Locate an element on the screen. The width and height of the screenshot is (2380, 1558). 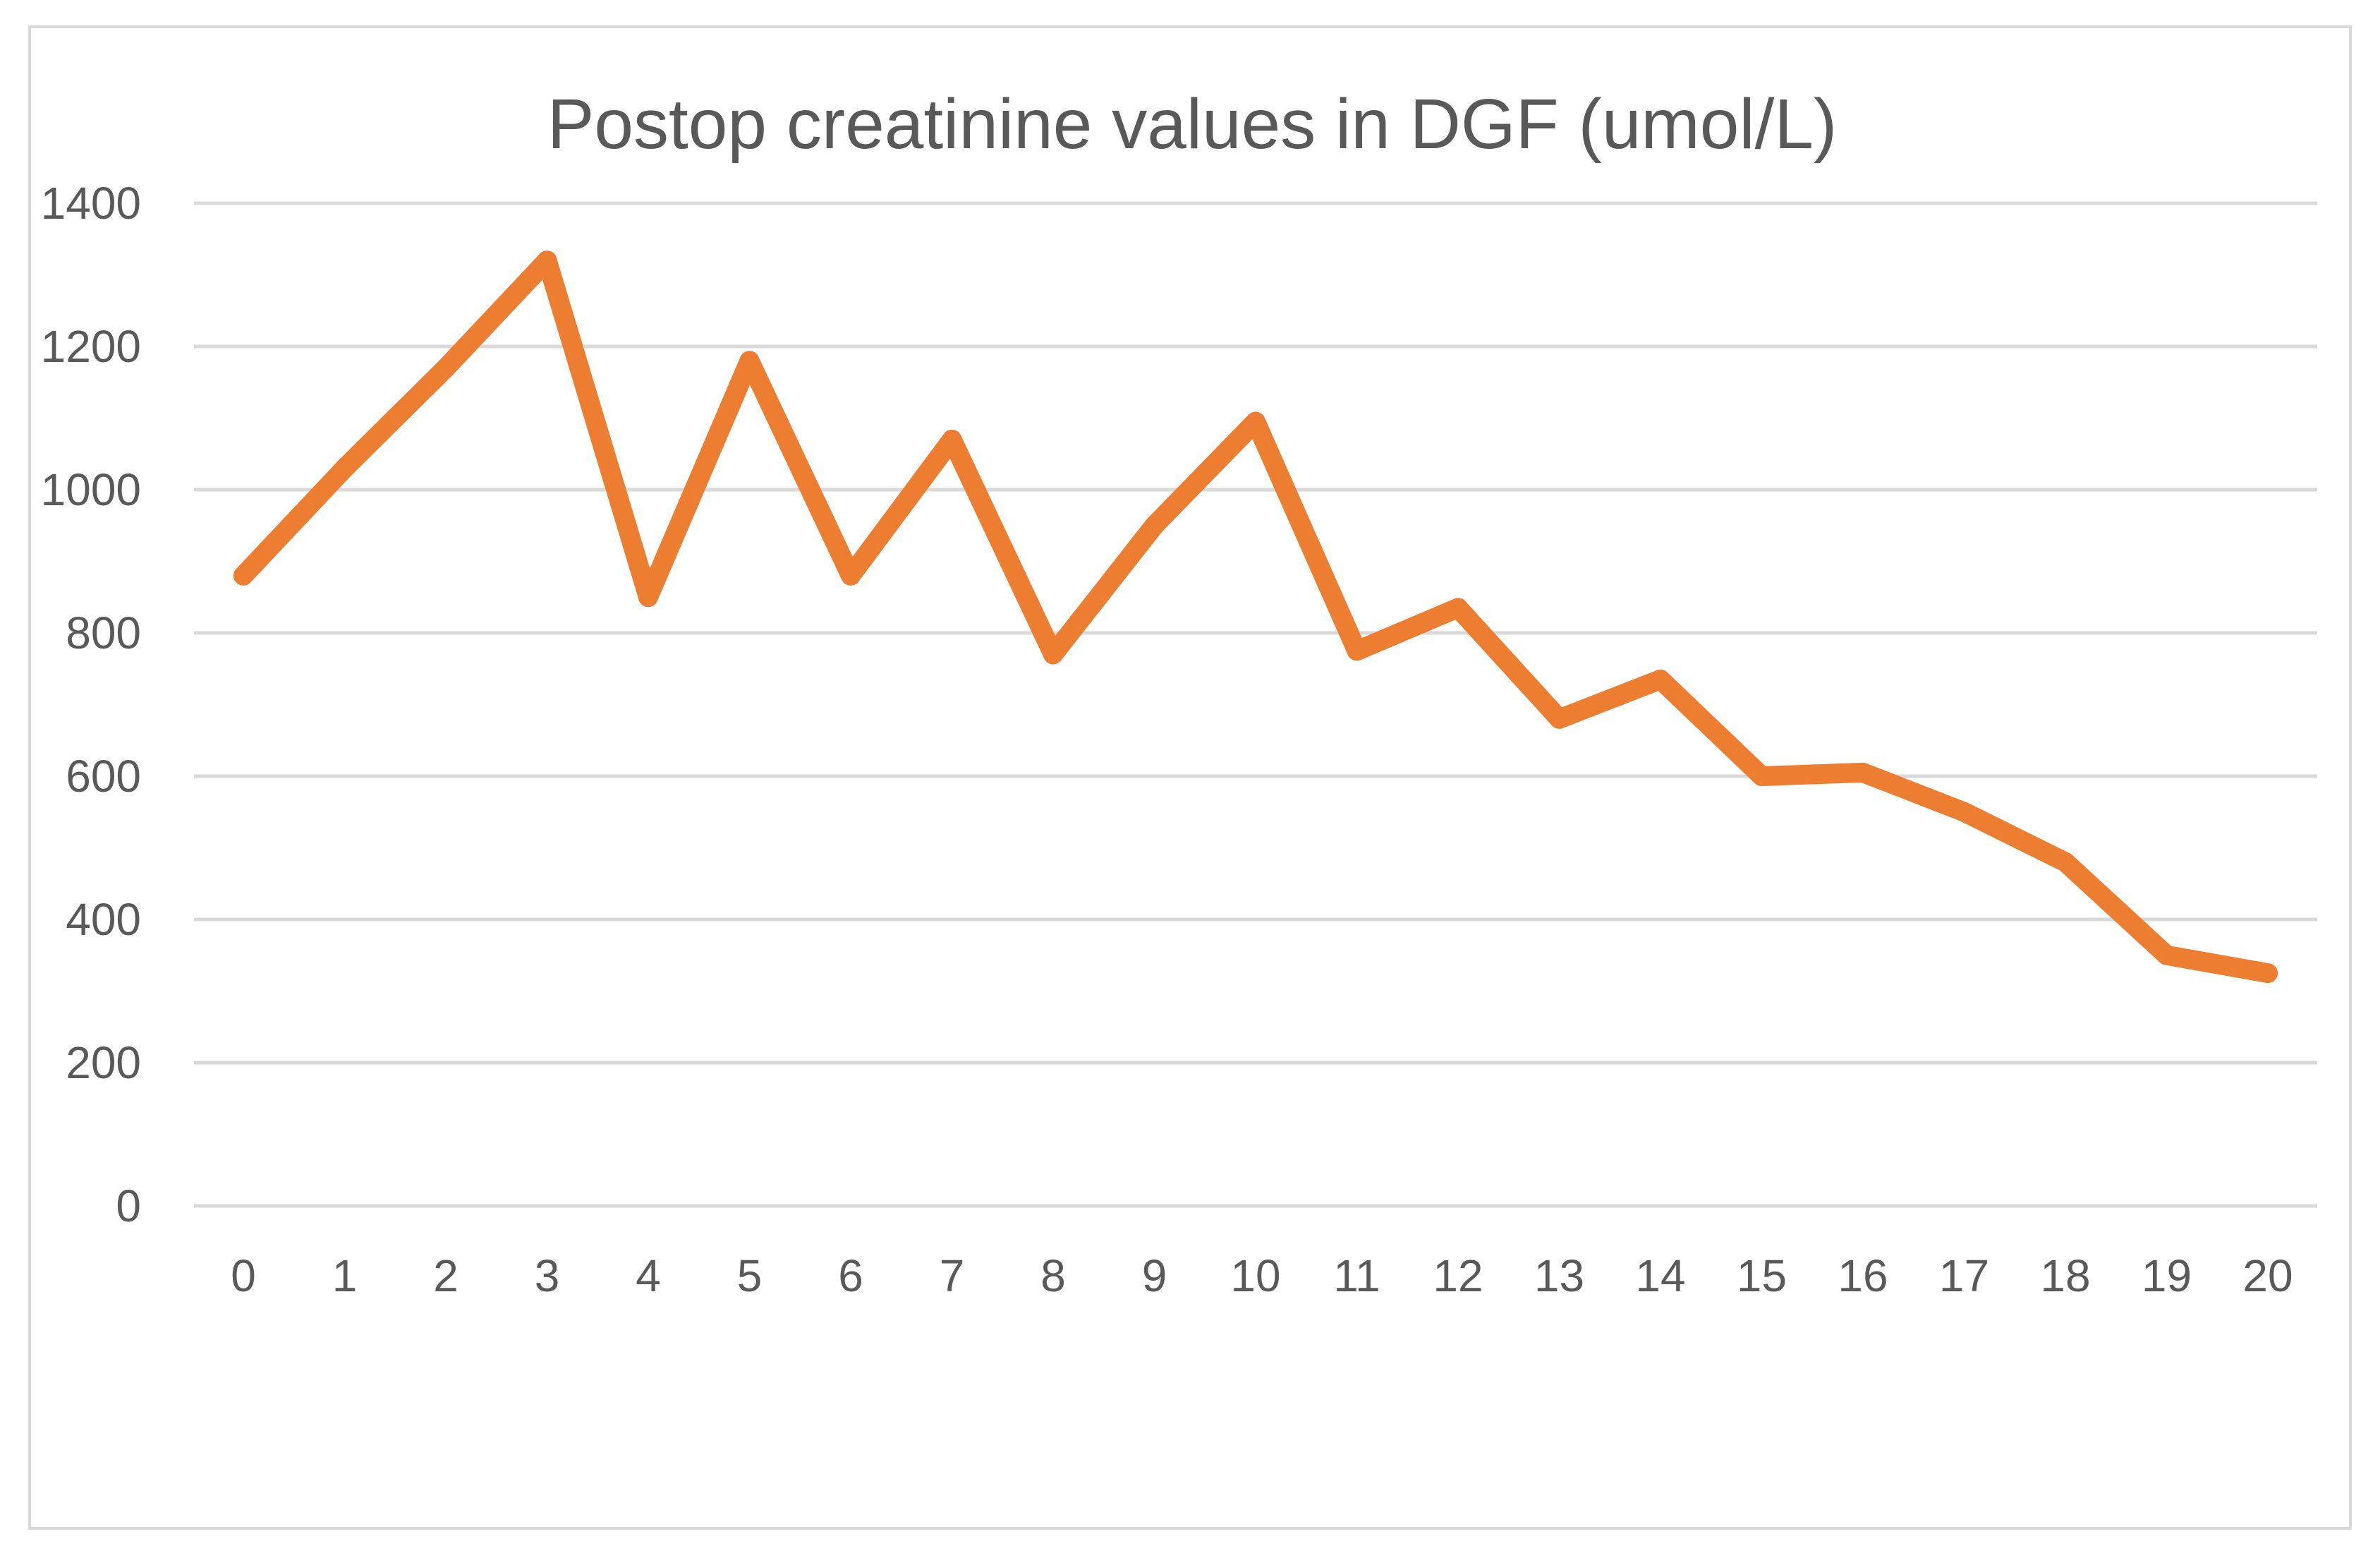
x-tick-label: 10 is located at coordinates (1255, 1275).